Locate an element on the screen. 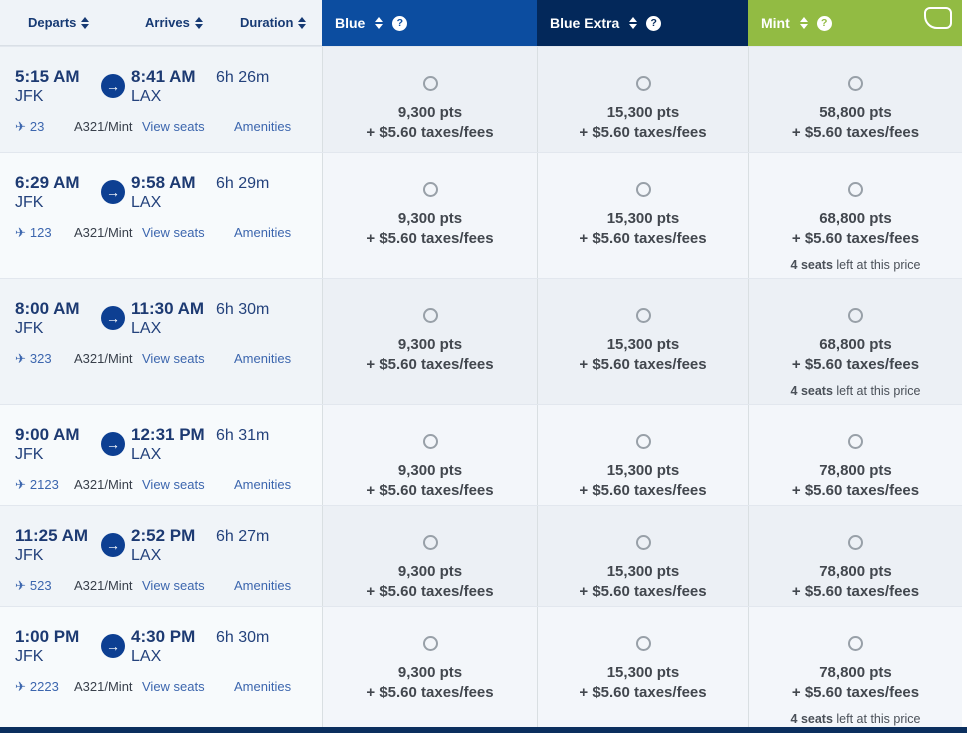 Image resolution: width=967 pixels, height=733 pixels. sort-departs: Departs is located at coordinates (86, 22).